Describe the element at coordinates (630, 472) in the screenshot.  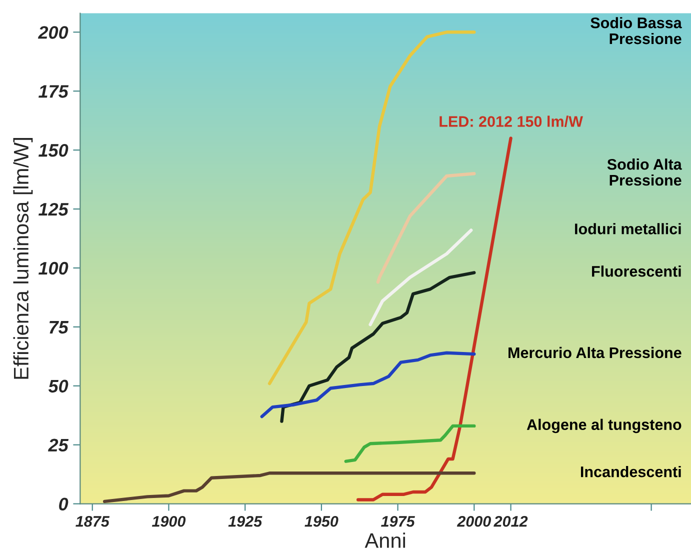
I see `annotation: Incandescenti` at that location.